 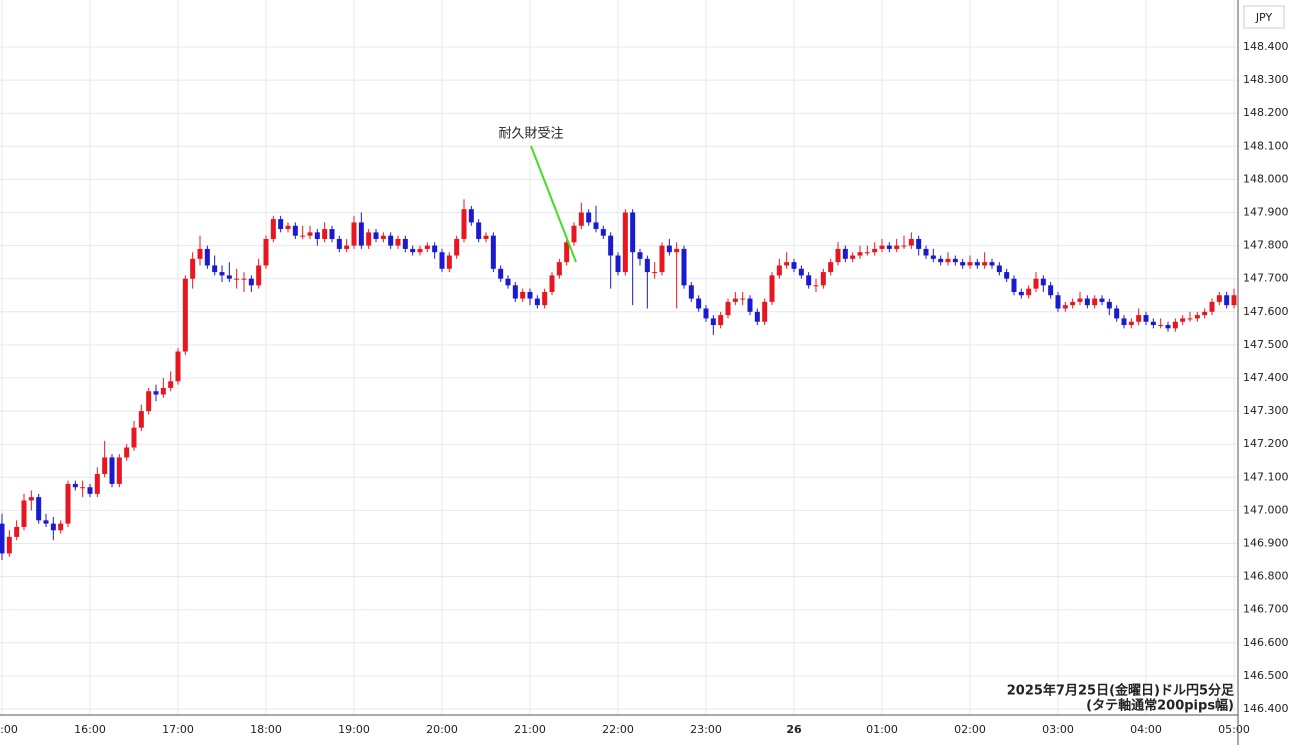 I want to click on y-tick-label: 148.400, so click(x=1266, y=46).